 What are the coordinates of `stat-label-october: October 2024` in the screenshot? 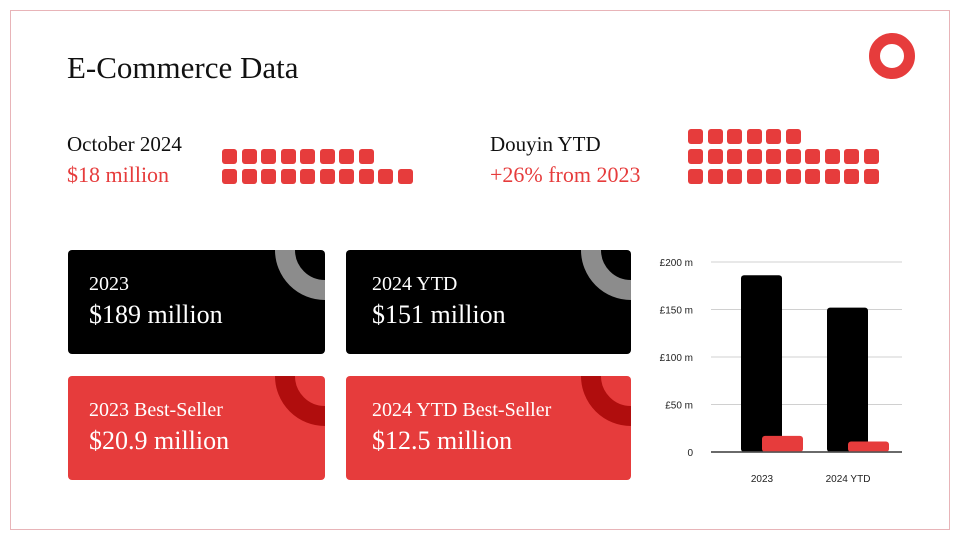 It's located at (124, 144).